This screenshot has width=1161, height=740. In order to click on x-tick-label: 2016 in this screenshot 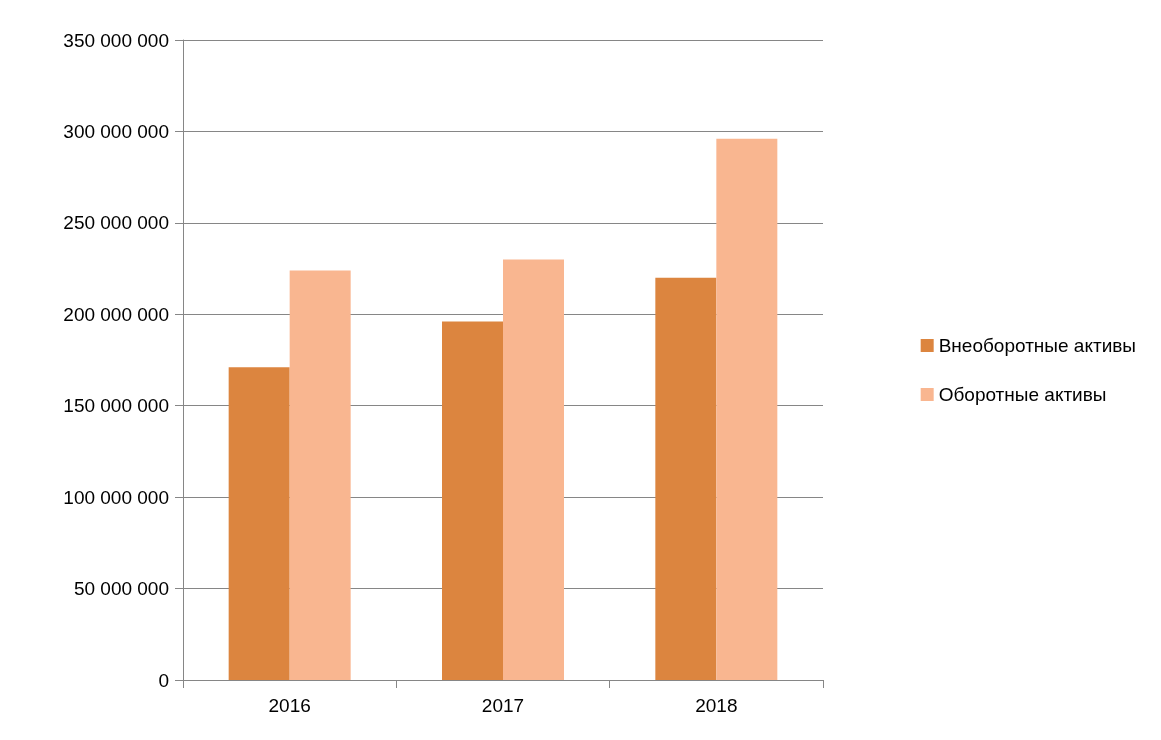, I will do `click(289, 705)`.